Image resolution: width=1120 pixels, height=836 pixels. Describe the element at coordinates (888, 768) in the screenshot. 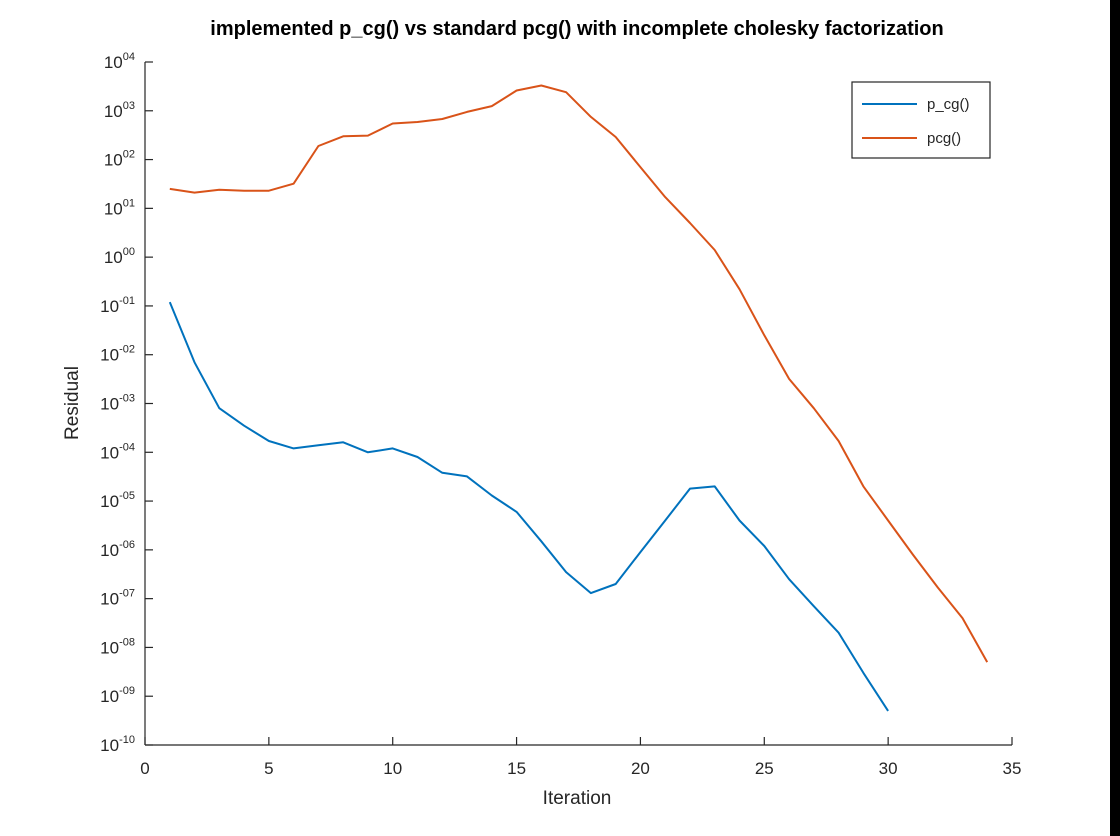

I see `x-tick-label: 30` at that location.